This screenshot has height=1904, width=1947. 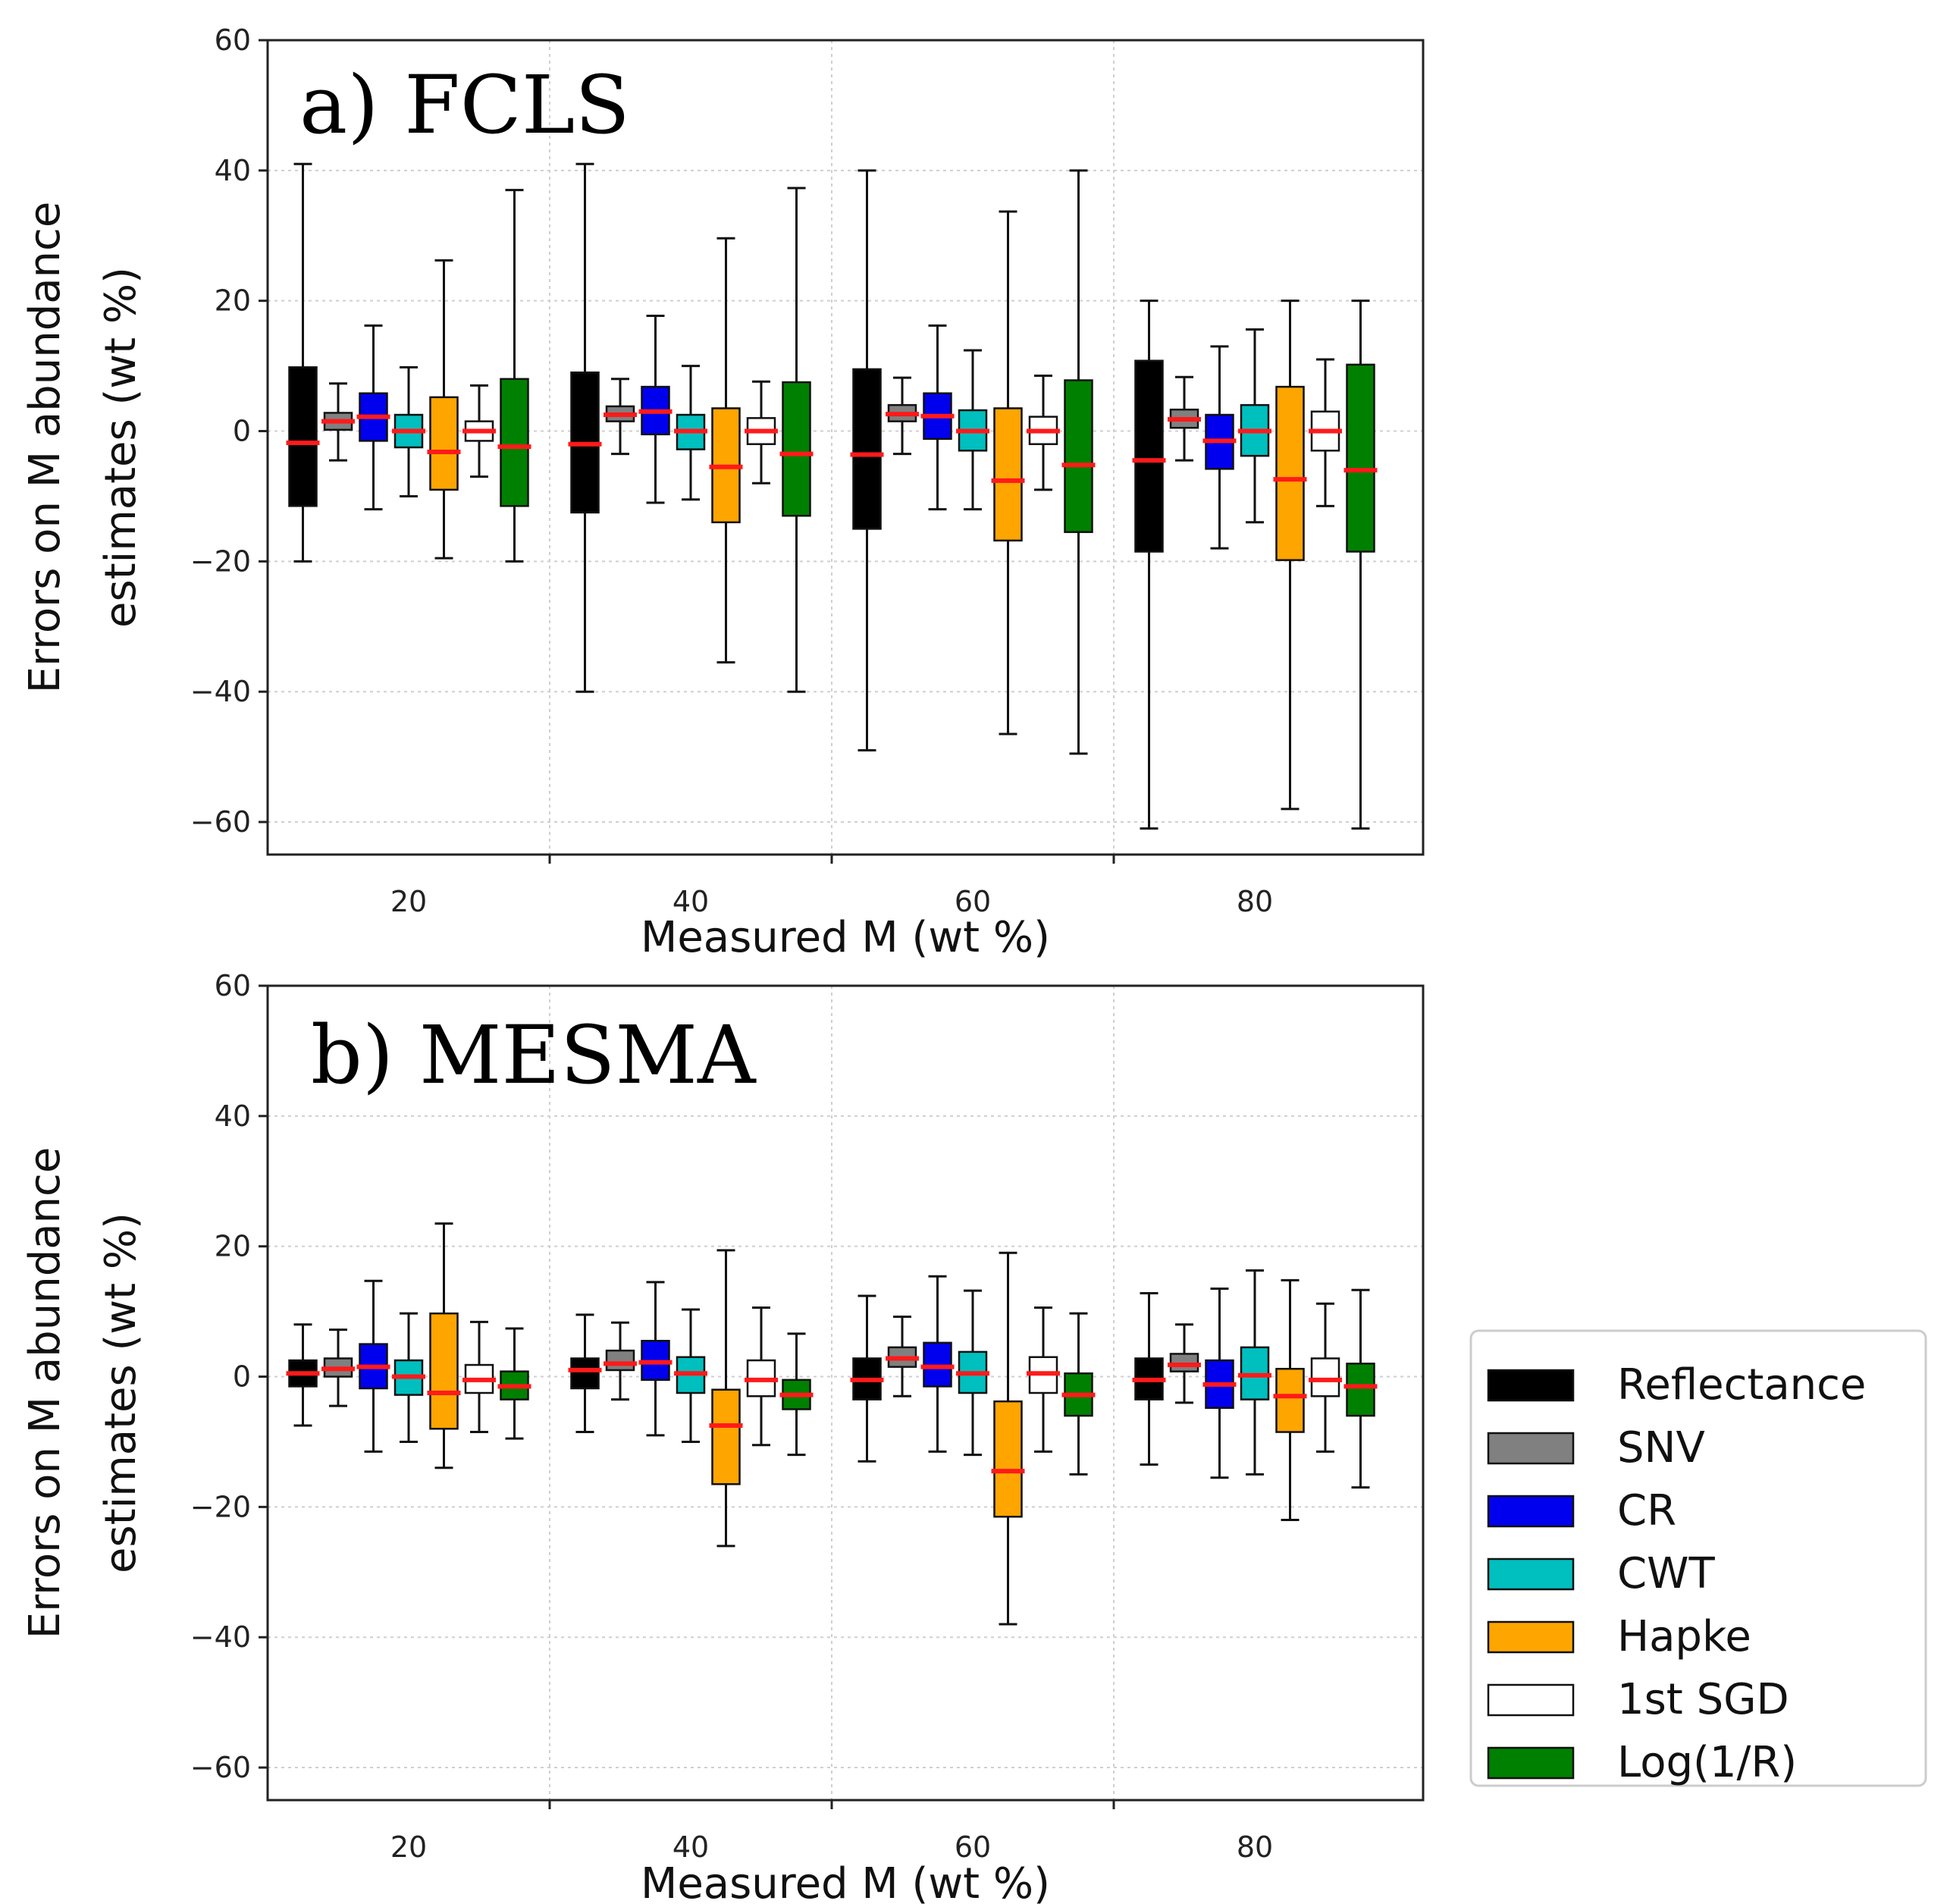 I want to click on legend-frame, so click(x=1698, y=1558).